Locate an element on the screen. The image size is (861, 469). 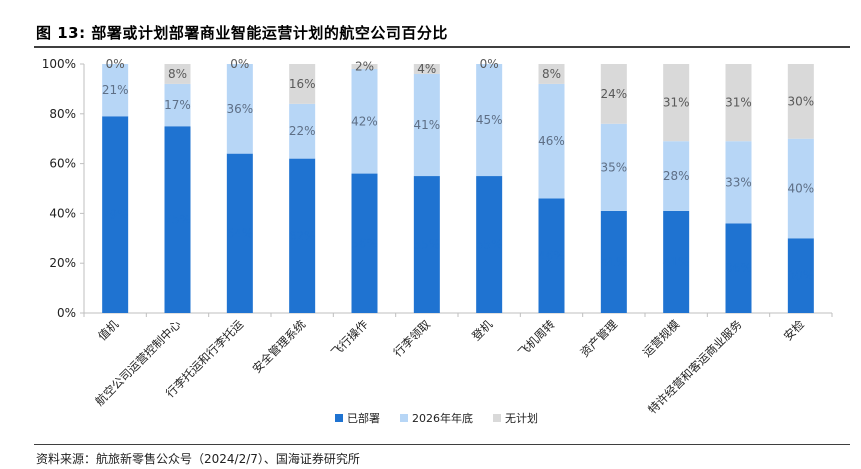
category-label: 资产管理 is located at coordinates (599, 338).